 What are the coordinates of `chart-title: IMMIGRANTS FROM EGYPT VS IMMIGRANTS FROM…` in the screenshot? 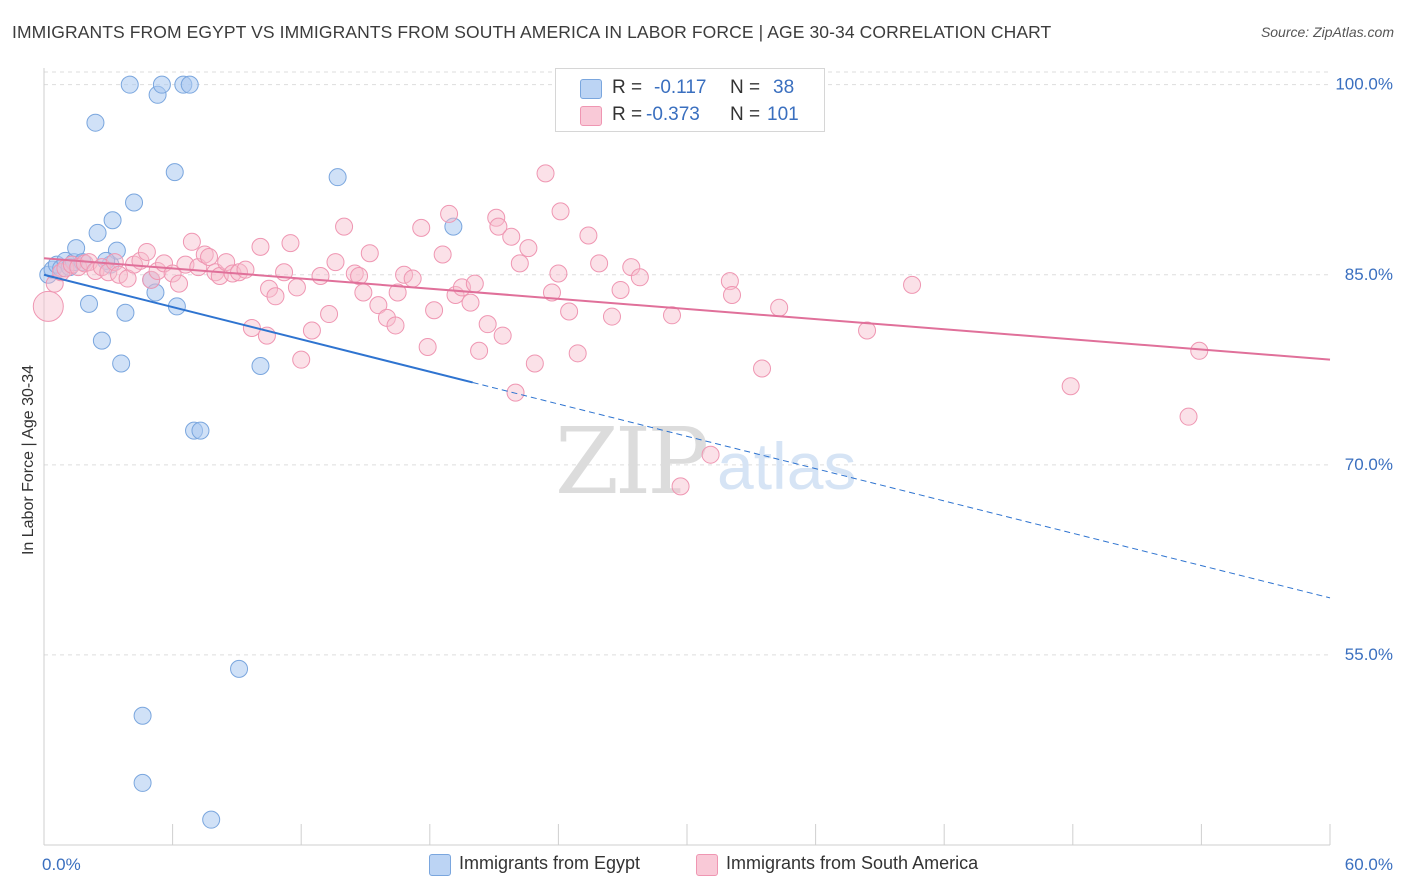 It's located at (532, 32).